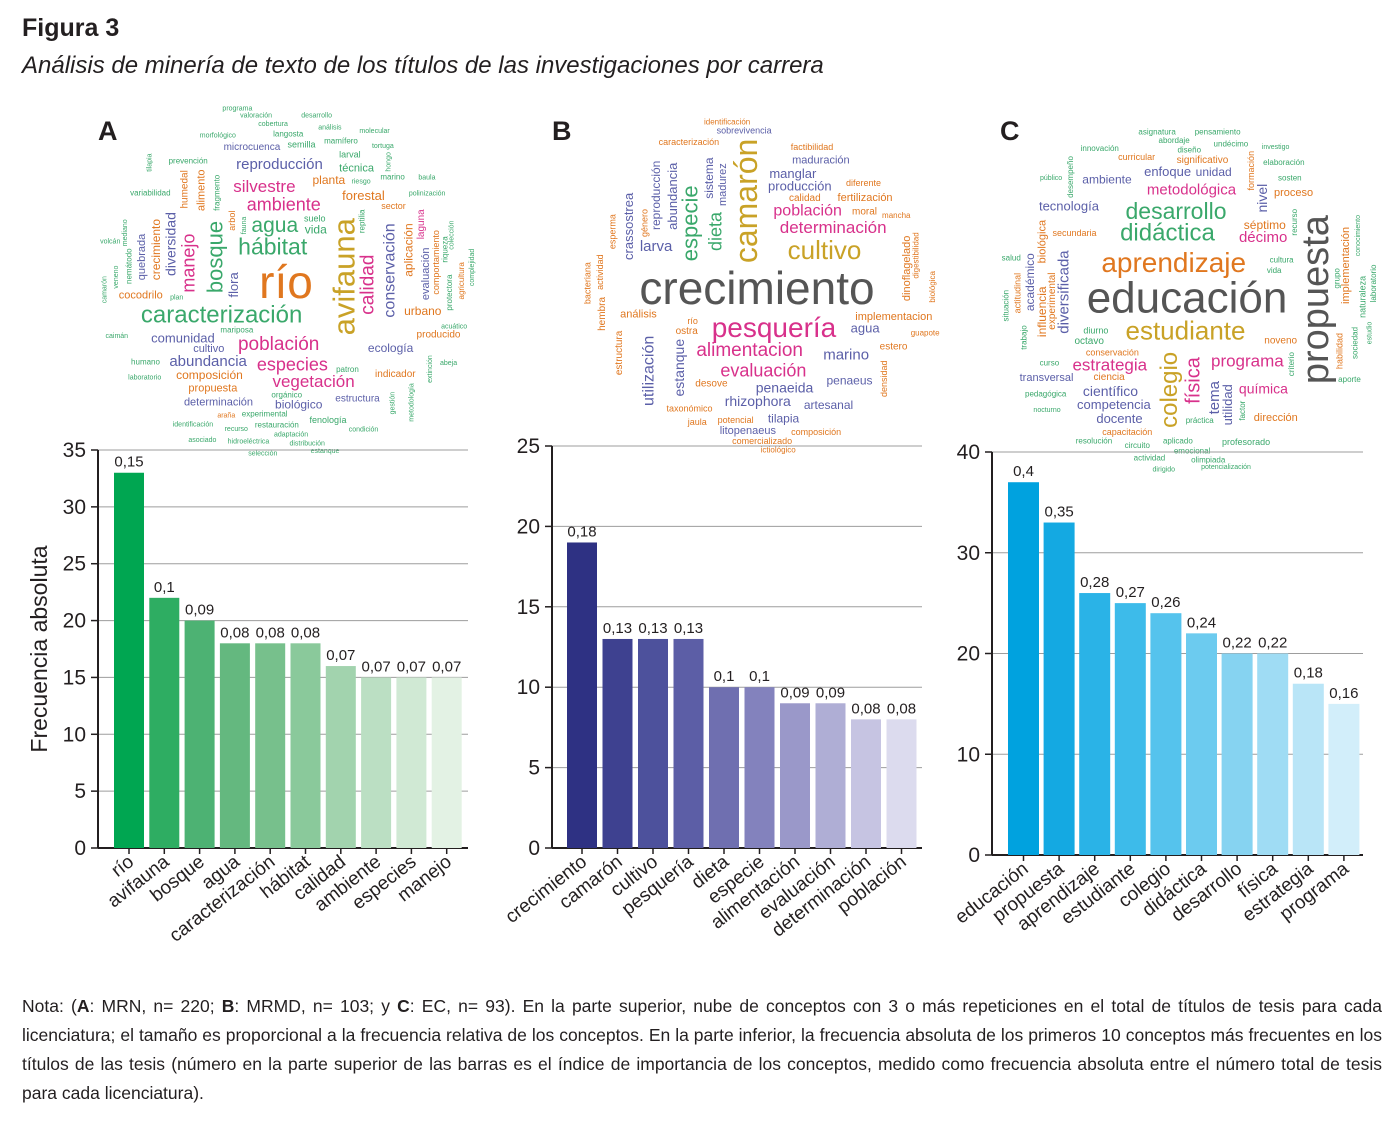 The image size is (1398, 1124). I want to click on cloud-word: larva, so click(656, 246).